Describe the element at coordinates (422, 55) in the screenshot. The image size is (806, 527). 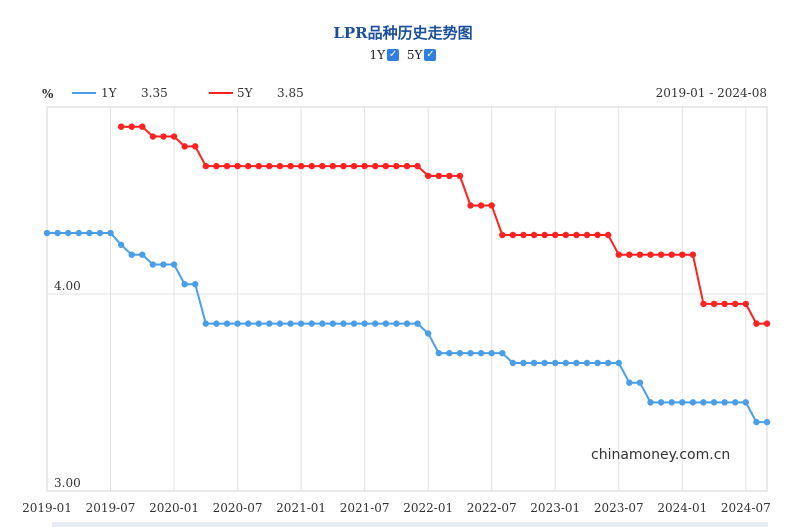
I see `toggle-5y: 5Y ✓` at that location.